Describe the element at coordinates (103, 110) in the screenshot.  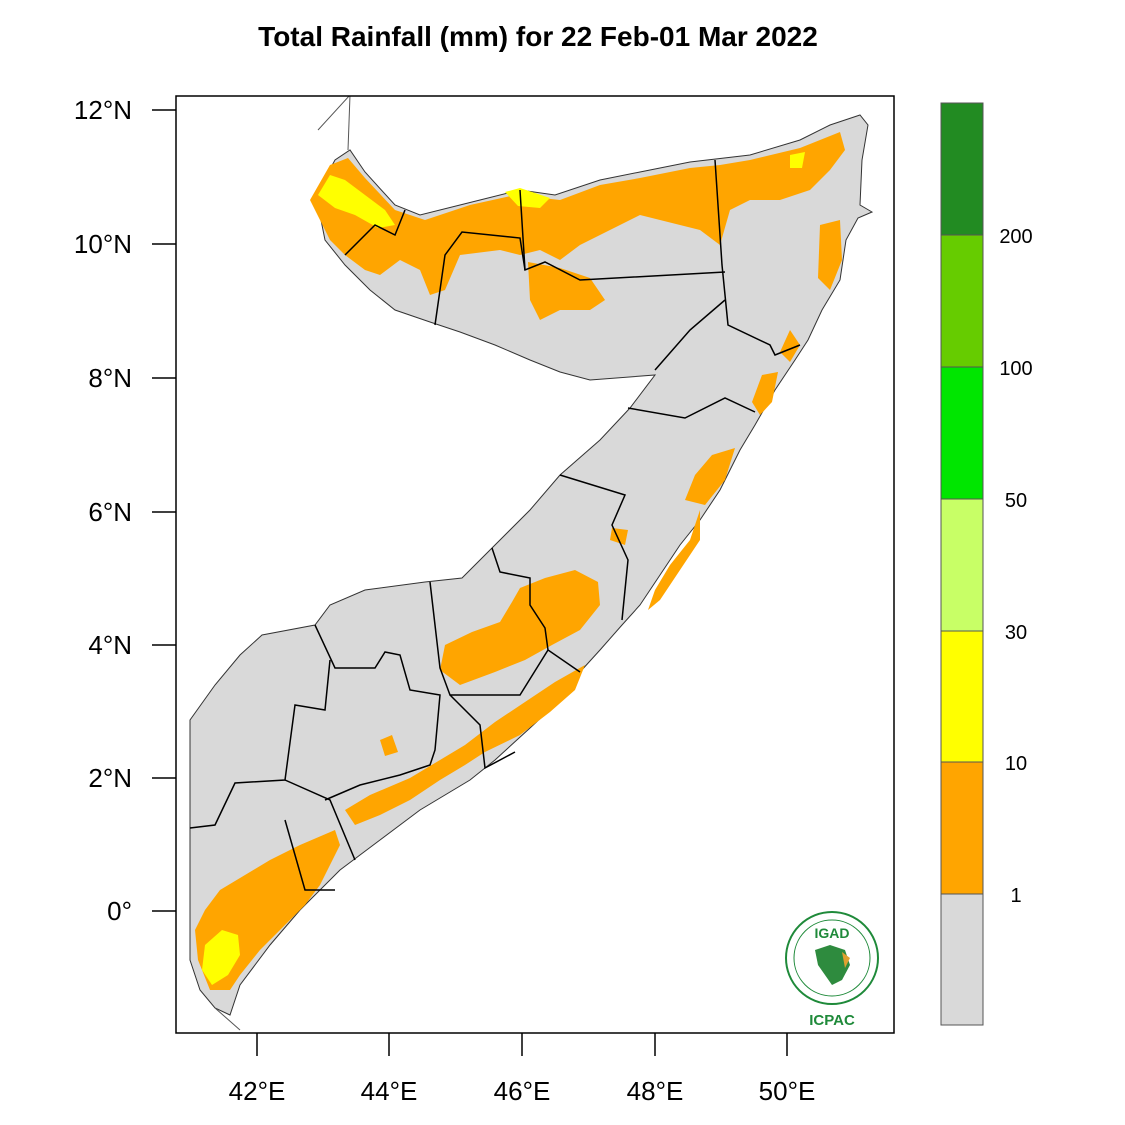
I see `lat-tick-label: 12°N` at that location.